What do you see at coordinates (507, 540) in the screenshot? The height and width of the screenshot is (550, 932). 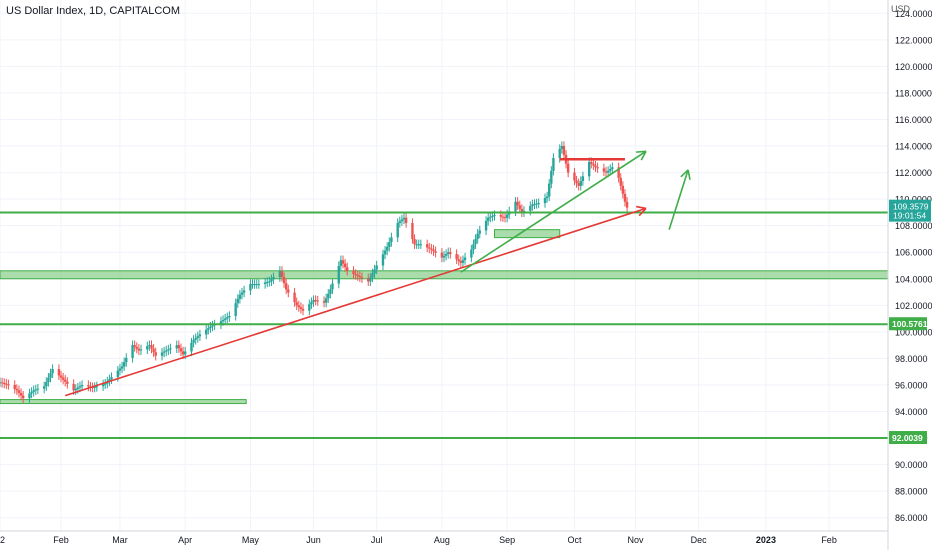 I see `time-tick-label: Sep` at bounding box center [507, 540].